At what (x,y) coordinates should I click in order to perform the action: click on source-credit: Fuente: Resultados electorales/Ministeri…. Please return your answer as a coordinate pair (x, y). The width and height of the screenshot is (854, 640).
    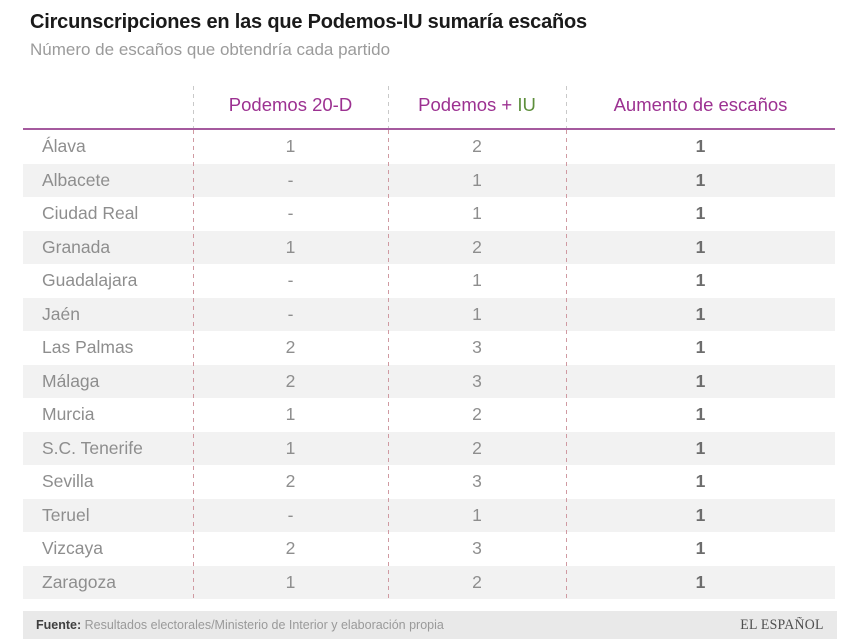
    Looking at the image, I should click on (240, 625).